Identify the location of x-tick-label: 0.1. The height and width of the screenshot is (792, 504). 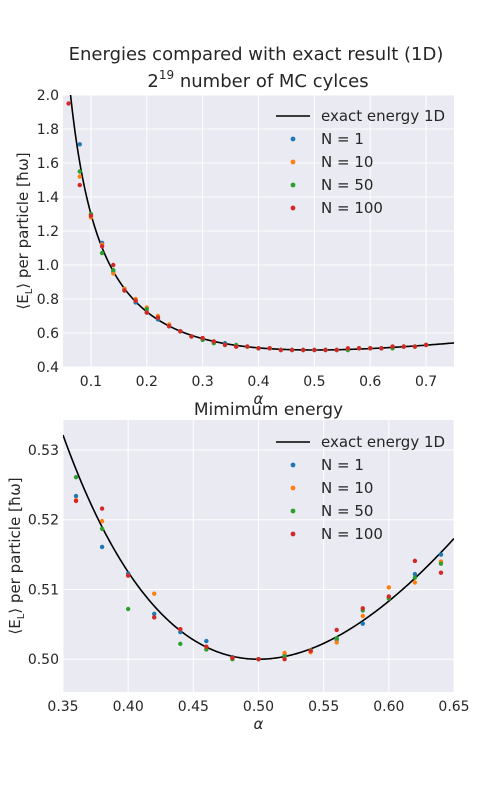
(91, 382).